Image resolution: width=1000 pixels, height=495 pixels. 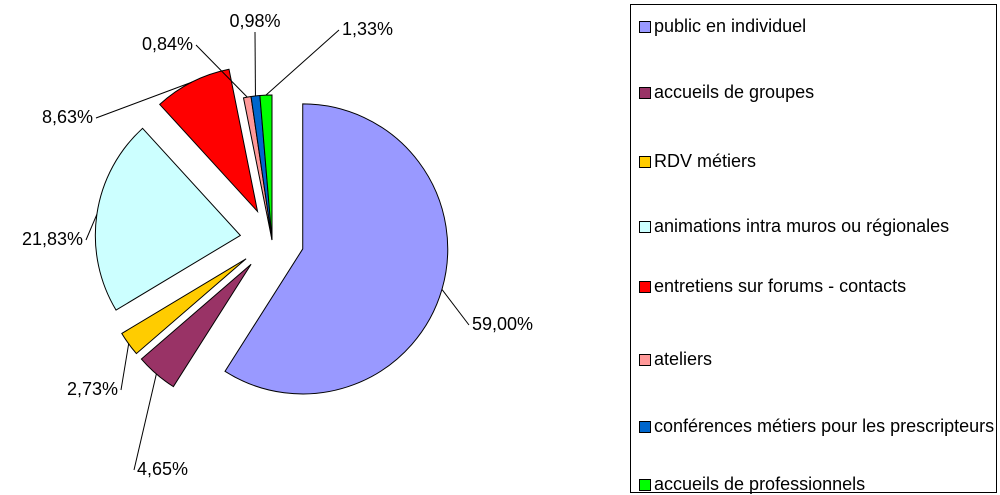 I want to click on legend-label: public en individuel, so click(x=730, y=26).